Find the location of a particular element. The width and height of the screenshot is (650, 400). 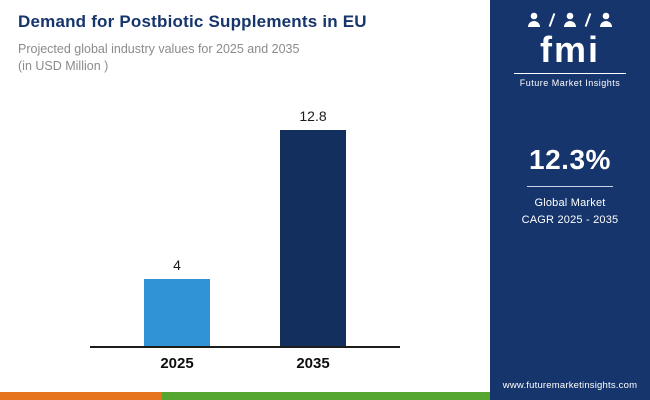

website-link: www.futuremarketinsights.com is located at coordinates (570, 385).